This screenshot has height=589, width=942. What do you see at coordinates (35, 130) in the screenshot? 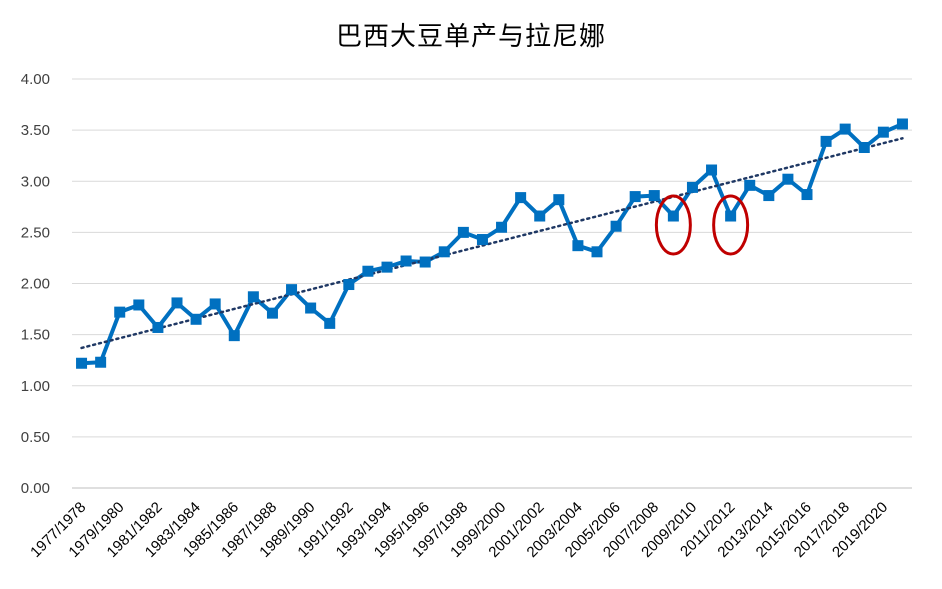
I see `y-tick-label: 3.50` at bounding box center [35, 130].